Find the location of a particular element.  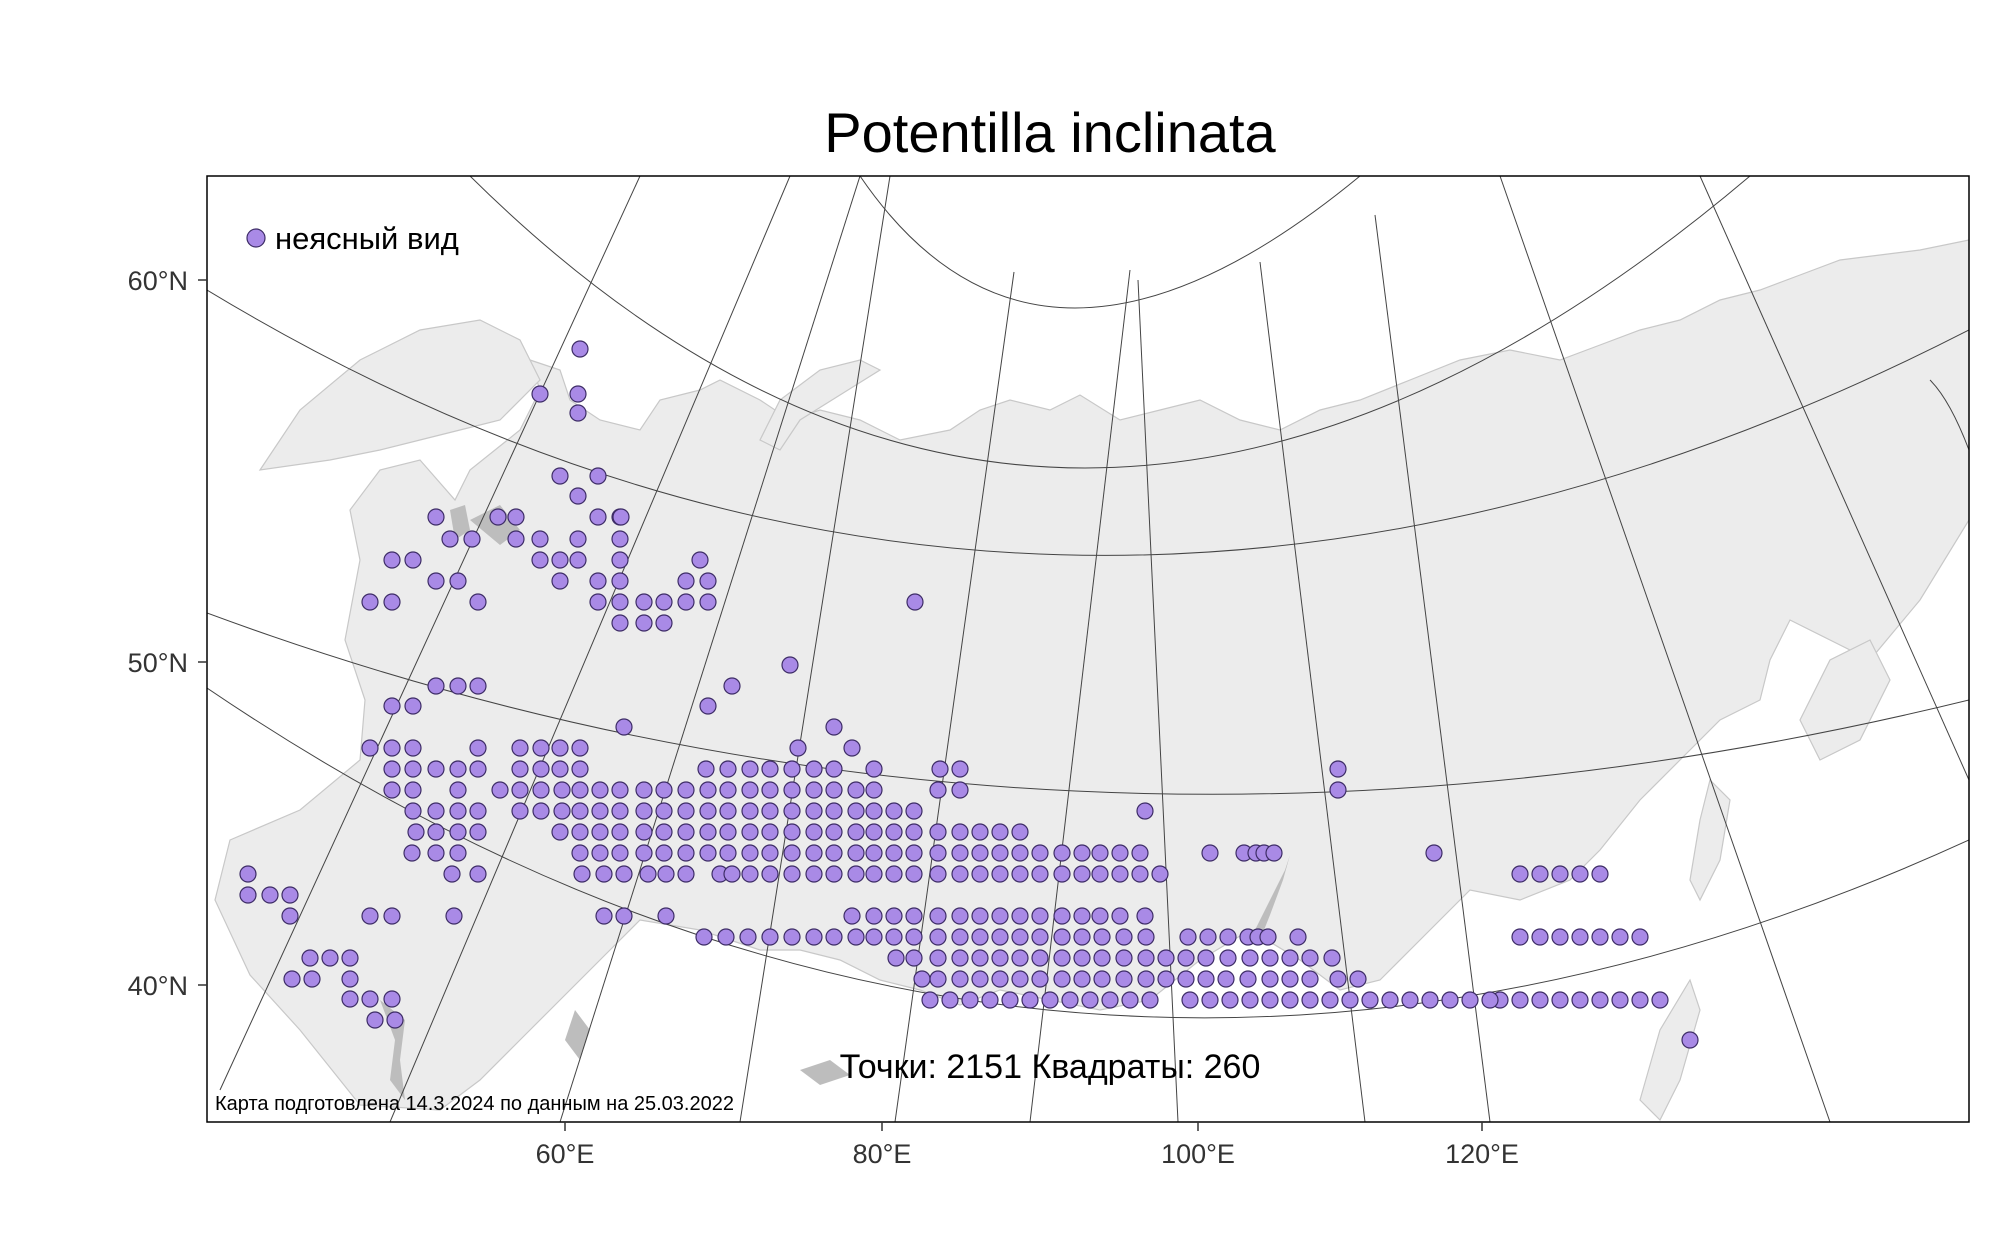

lon-label-120e: 120°E is located at coordinates (1482, 1154).